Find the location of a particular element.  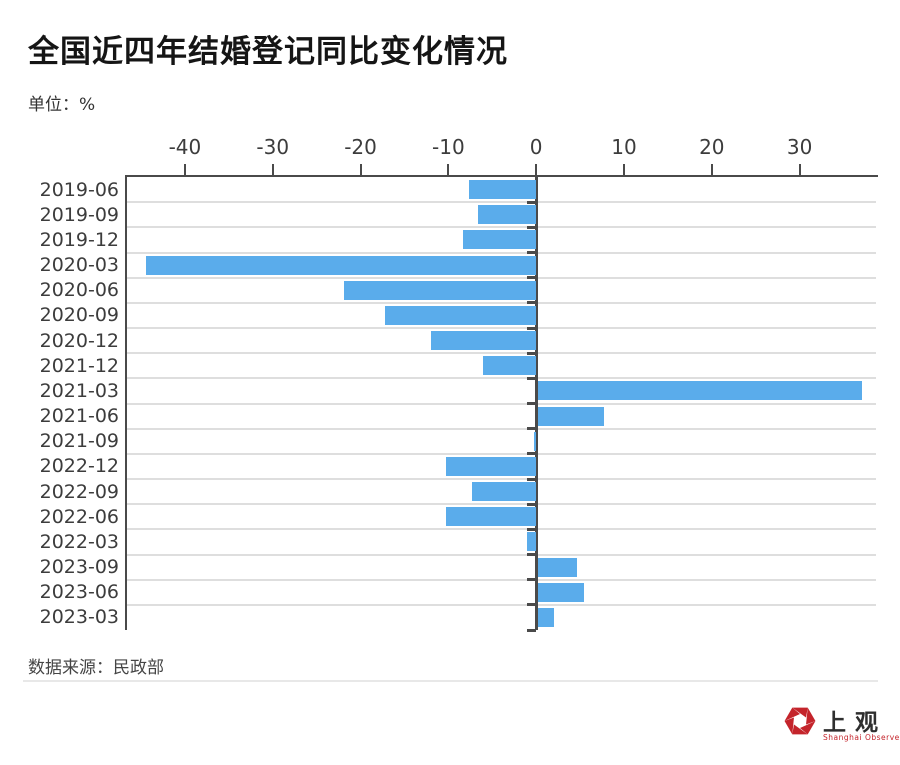

logo-name: 上观 is located at coordinates (855, 723).